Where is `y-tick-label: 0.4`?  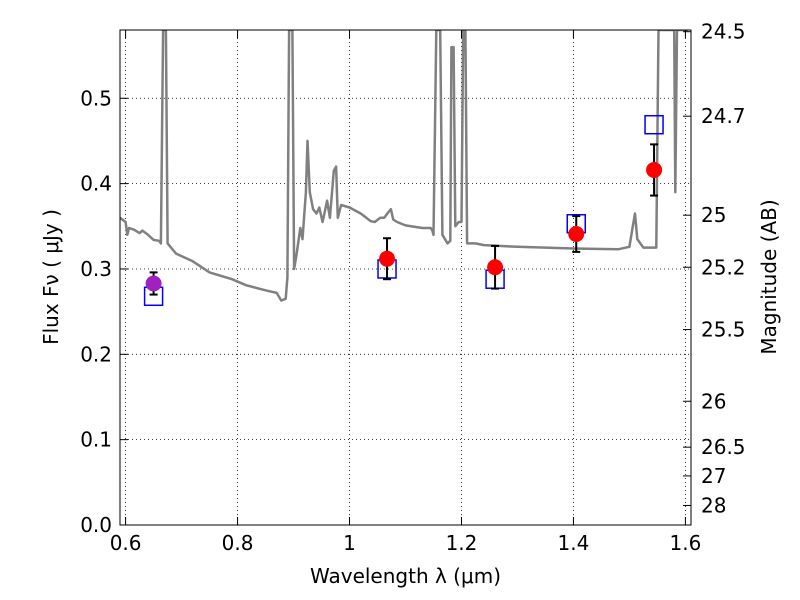 y-tick-label: 0.4 is located at coordinates (96, 184).